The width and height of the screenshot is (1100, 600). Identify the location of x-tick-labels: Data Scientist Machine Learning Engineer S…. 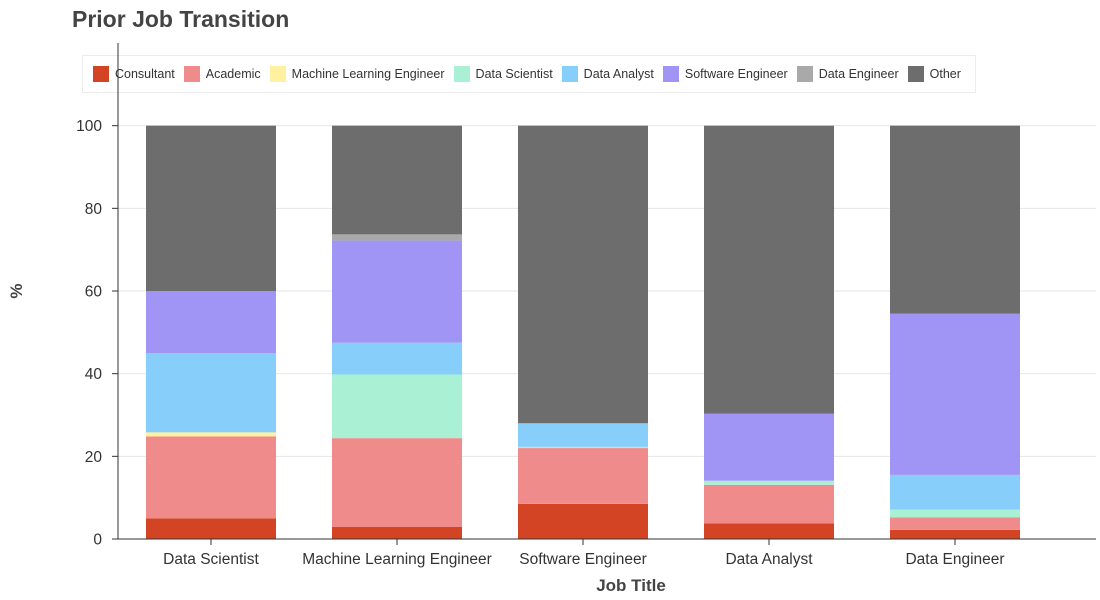
(583, 559).